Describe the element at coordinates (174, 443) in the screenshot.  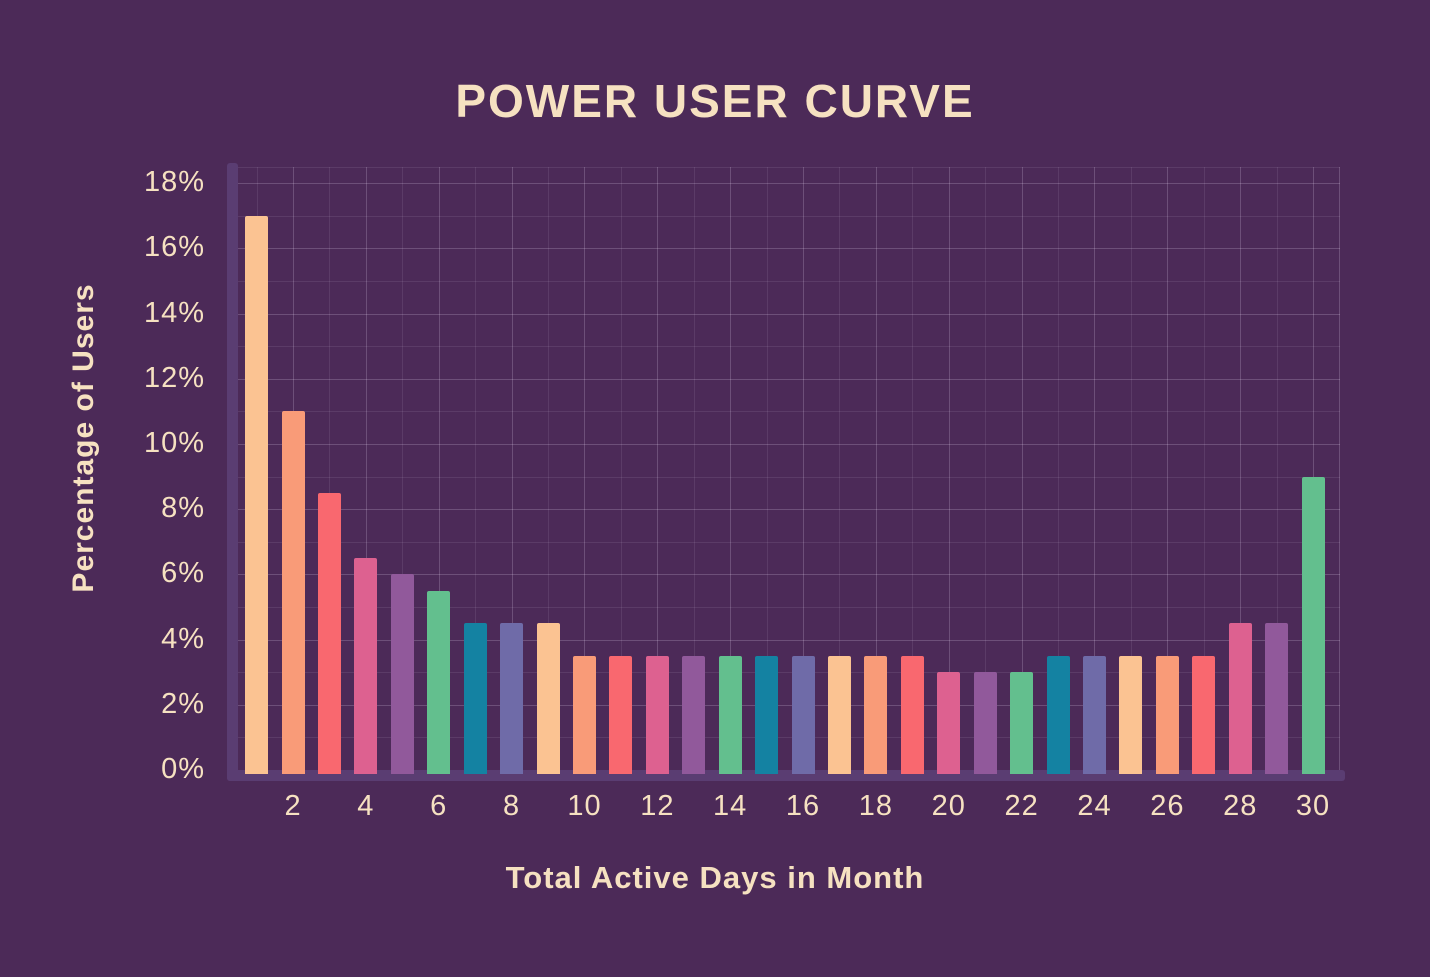
I see `y-tick-10pct: 10%` at that location.